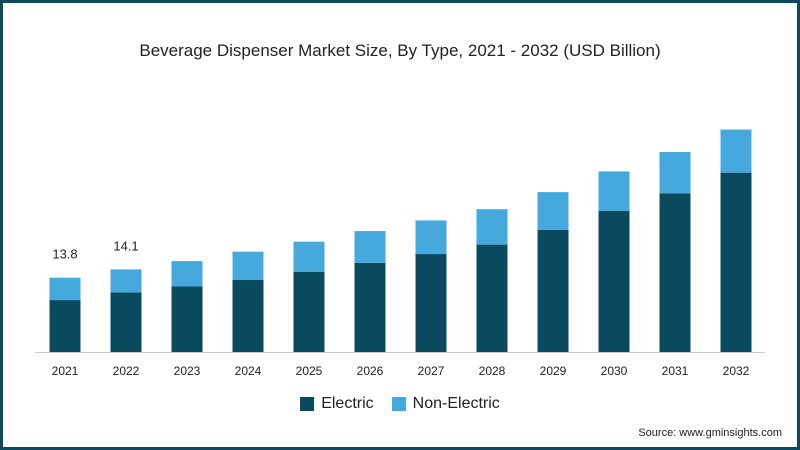 The width and height of the screenshot is (800, 450). Describe the element at coordinates (248, 266) in the screenshot. I see `bar-non-electric-2024` at that location.